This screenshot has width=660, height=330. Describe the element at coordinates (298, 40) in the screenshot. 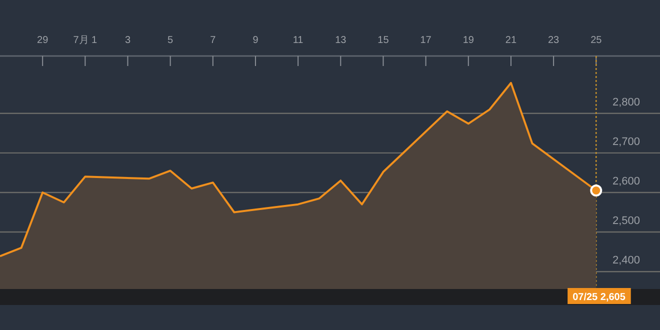

I see `x-tick-label: 11` at that location.